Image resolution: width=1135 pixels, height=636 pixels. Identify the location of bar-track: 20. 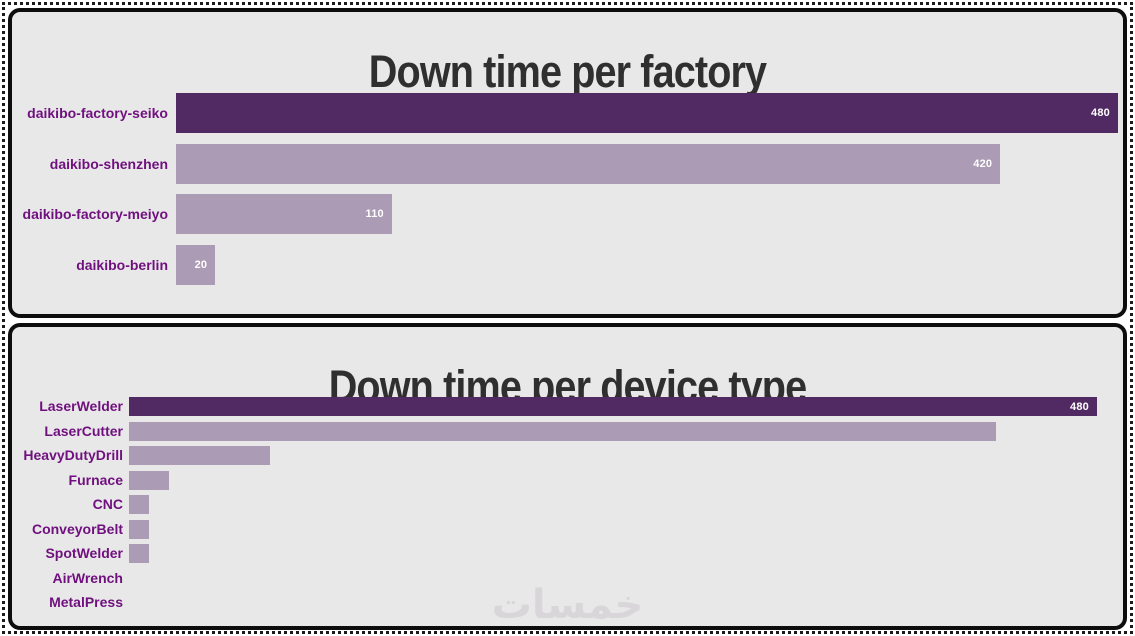
(647, 265).